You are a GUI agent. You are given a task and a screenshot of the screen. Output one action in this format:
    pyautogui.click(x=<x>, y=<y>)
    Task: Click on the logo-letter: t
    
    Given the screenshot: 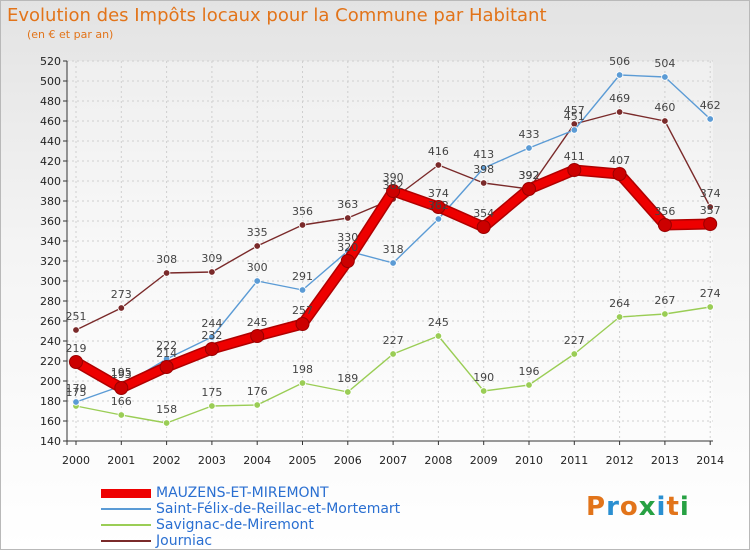 What is the action you would take?
    pyautogui.click(x=673, y=507)
    